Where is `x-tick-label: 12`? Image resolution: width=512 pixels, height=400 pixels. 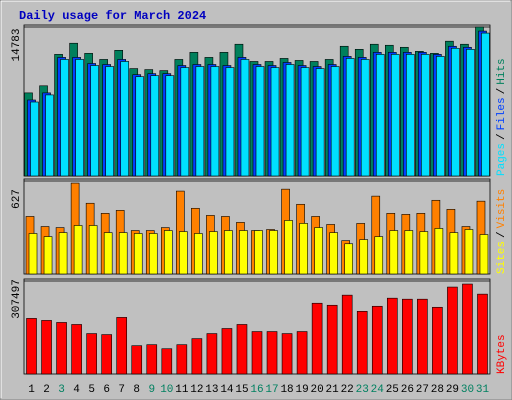 x-tick-label: 12 is located at coordinates (196, 390).